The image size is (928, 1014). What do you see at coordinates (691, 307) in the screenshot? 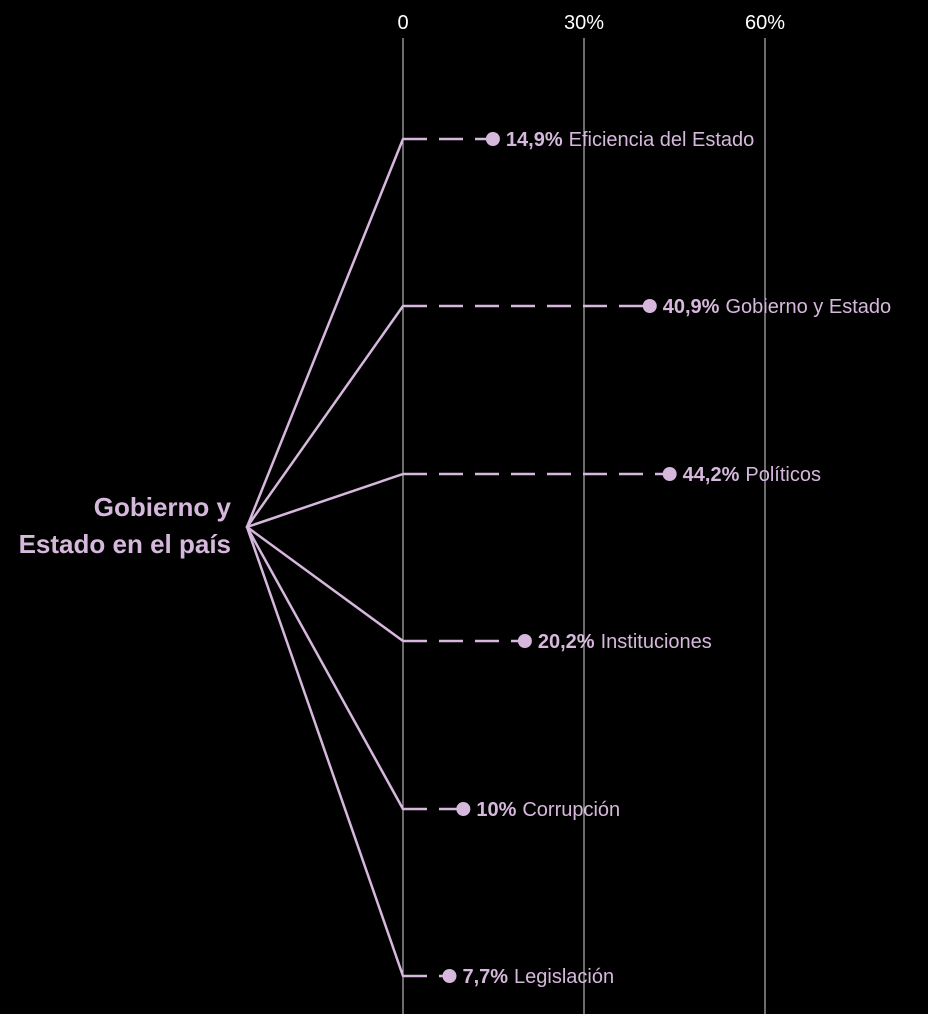
I see `value-label: 40,9%` at bounding box center [691, 307].